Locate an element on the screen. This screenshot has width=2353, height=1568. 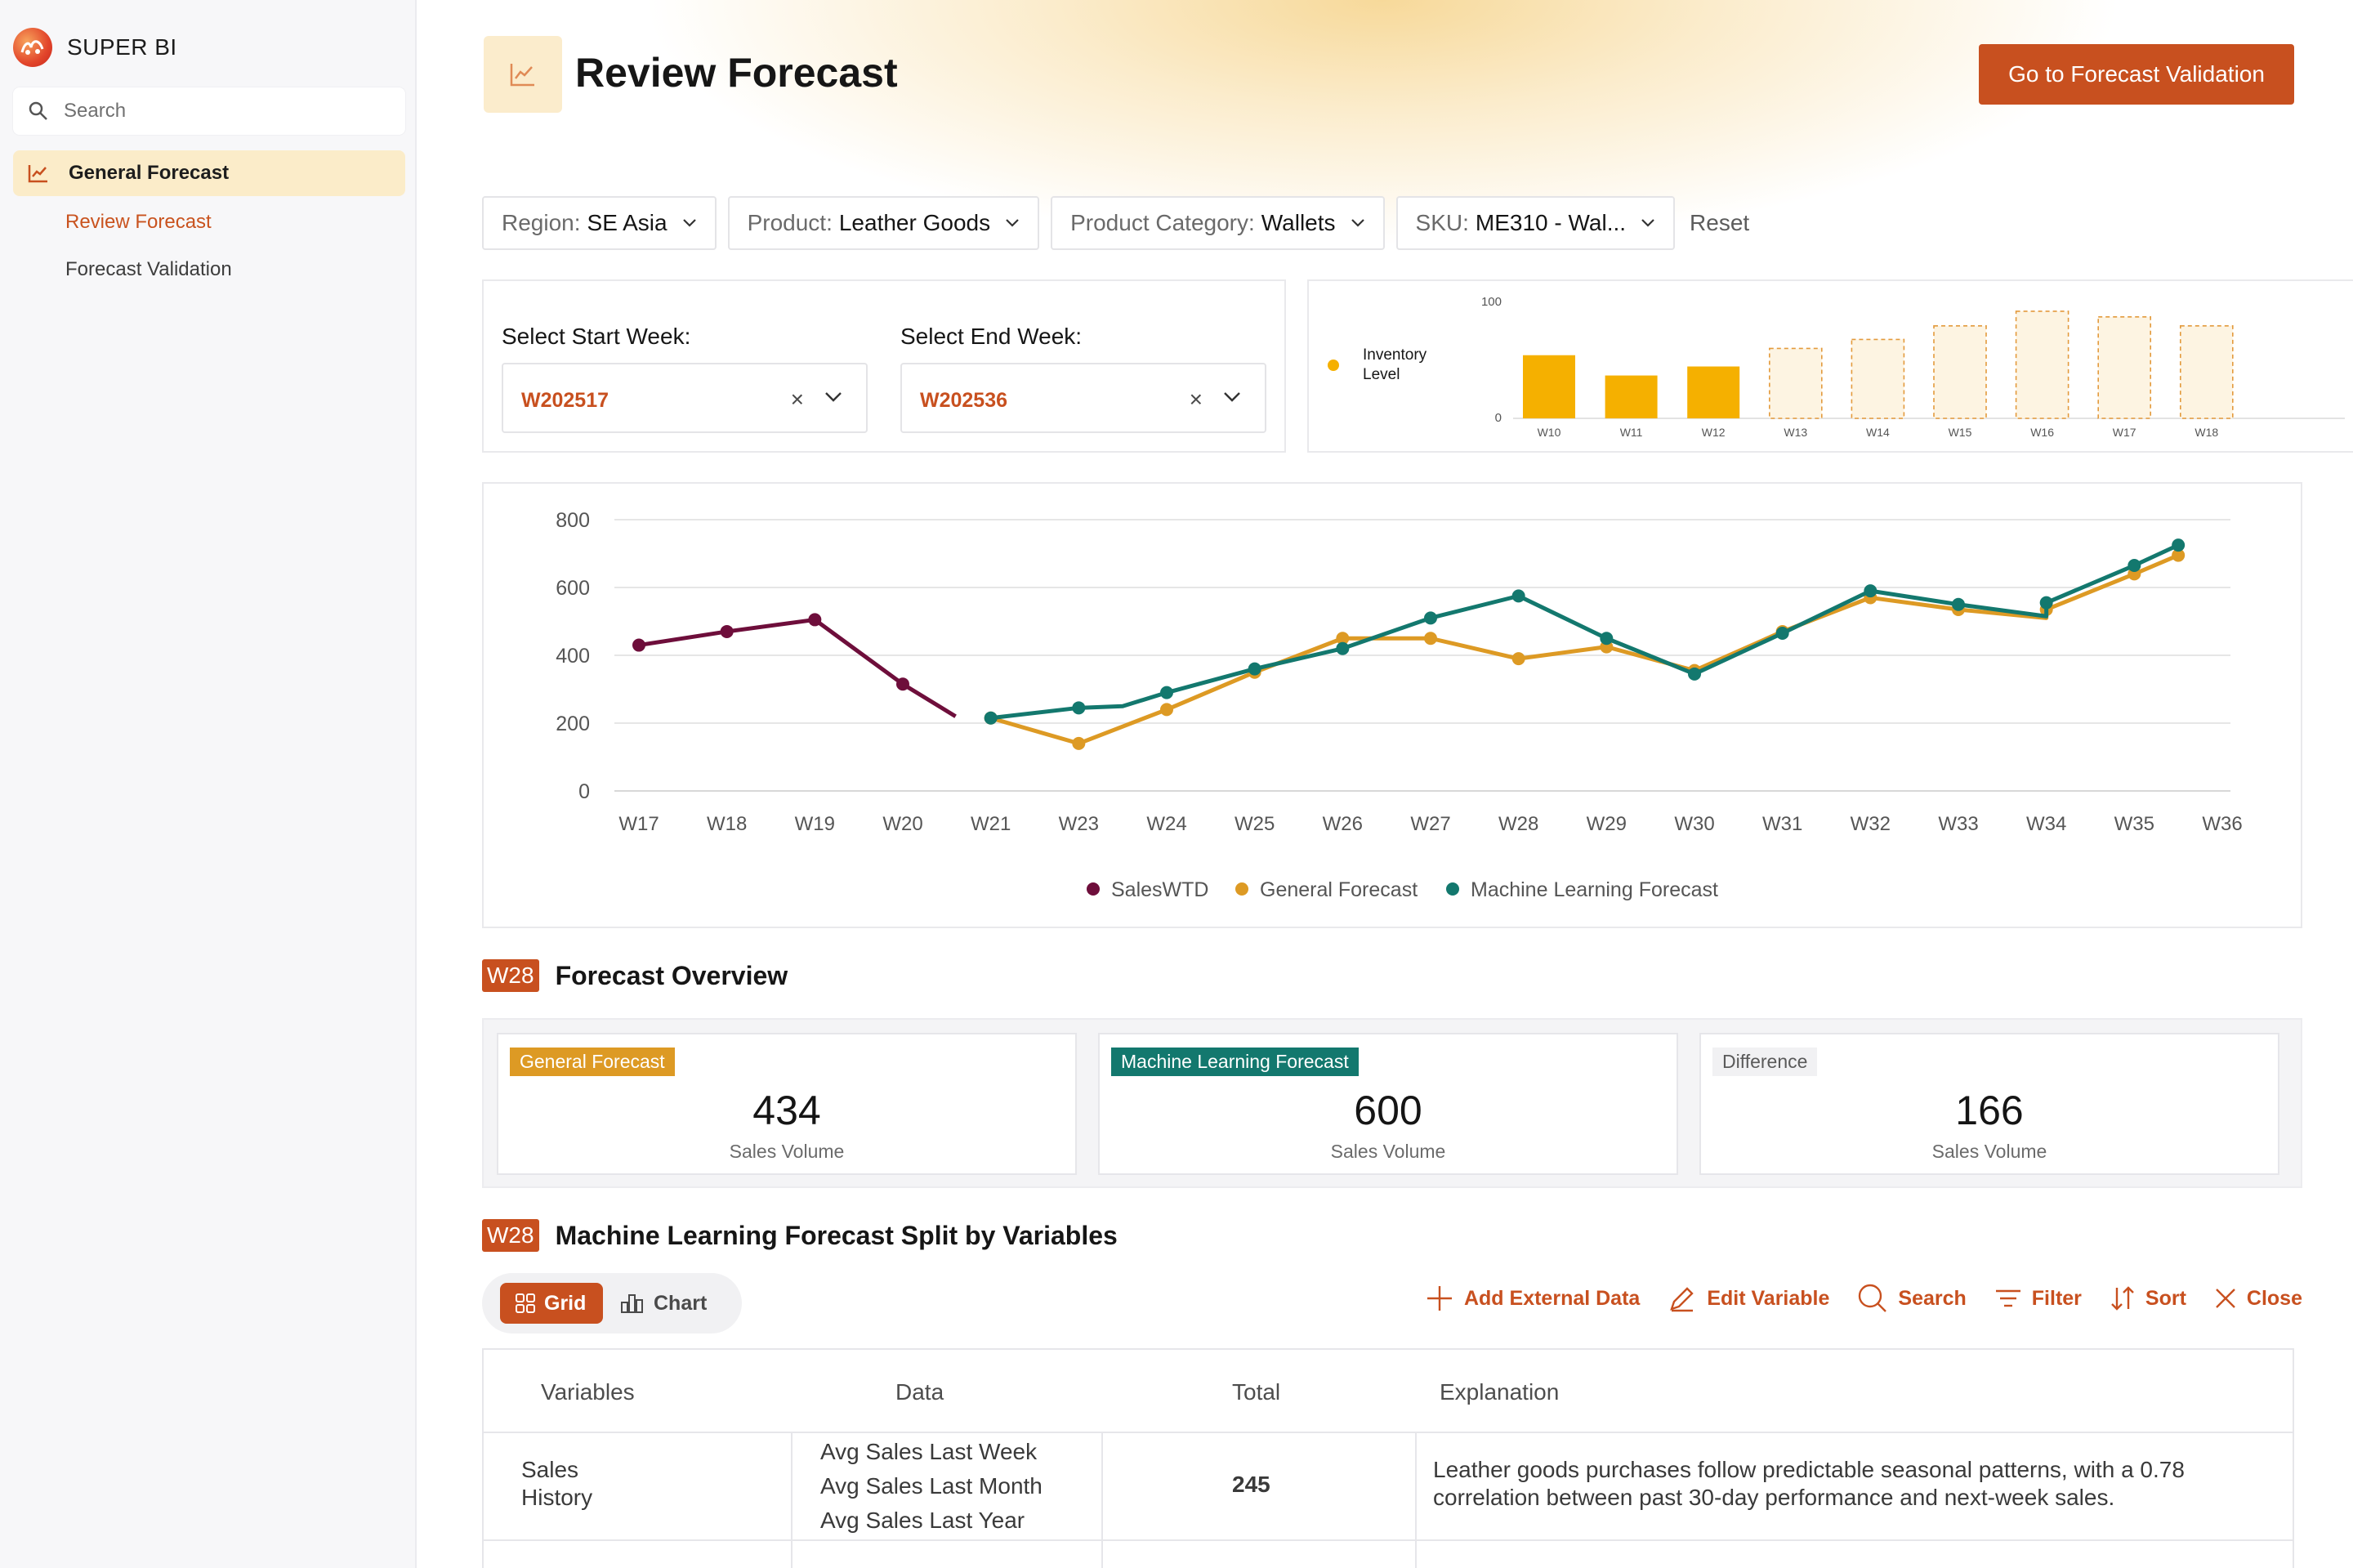
x-tick-label: W20 is located at coordinates (902, 824).